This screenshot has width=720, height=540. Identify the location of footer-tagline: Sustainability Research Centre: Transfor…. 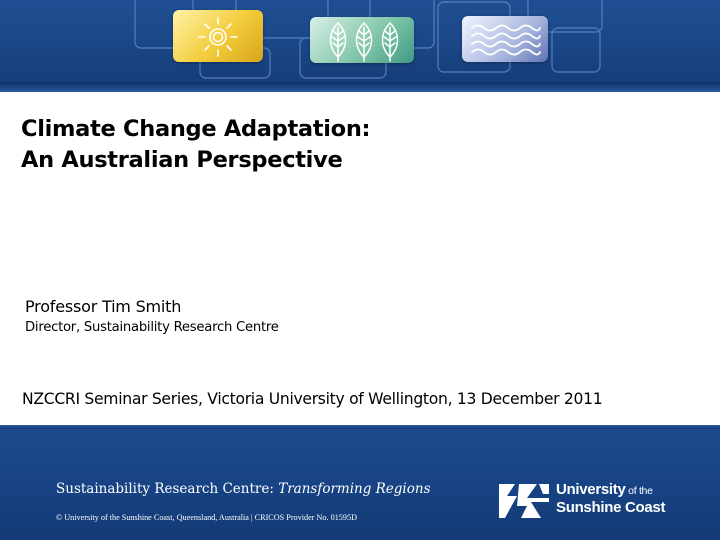
(243, 489).